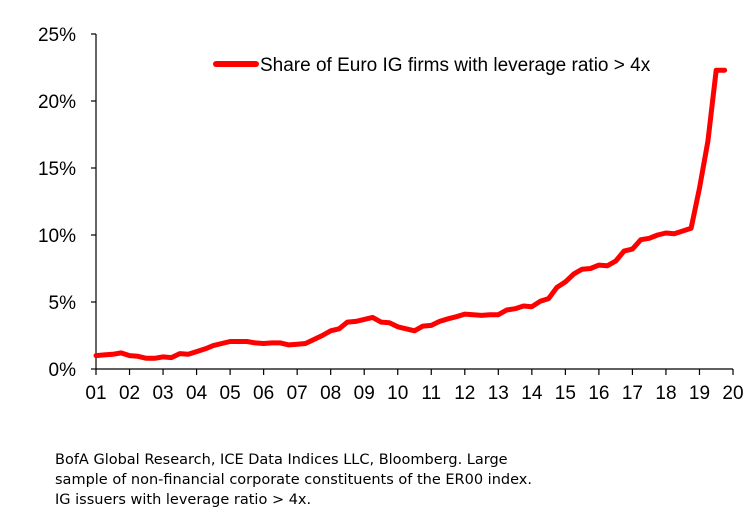 The image size is (750, 531). Describe the element at coordinates (431, 393) in the screenshot. I see `x-tick-label: 11` at that location.